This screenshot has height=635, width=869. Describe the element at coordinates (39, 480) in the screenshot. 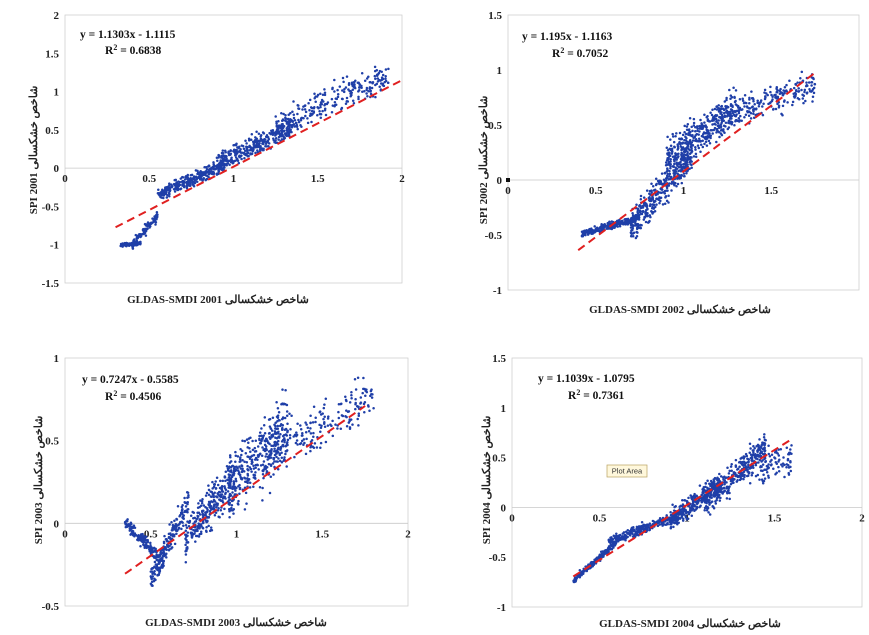

I see `y-axis-label: SPI 2003 شاخص خشکسالی` at that location.